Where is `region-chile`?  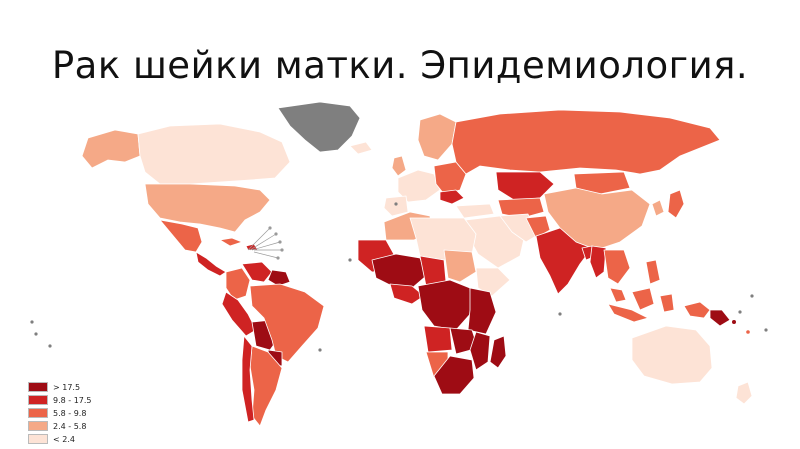
region-chile is located at coordinates (248, 379).